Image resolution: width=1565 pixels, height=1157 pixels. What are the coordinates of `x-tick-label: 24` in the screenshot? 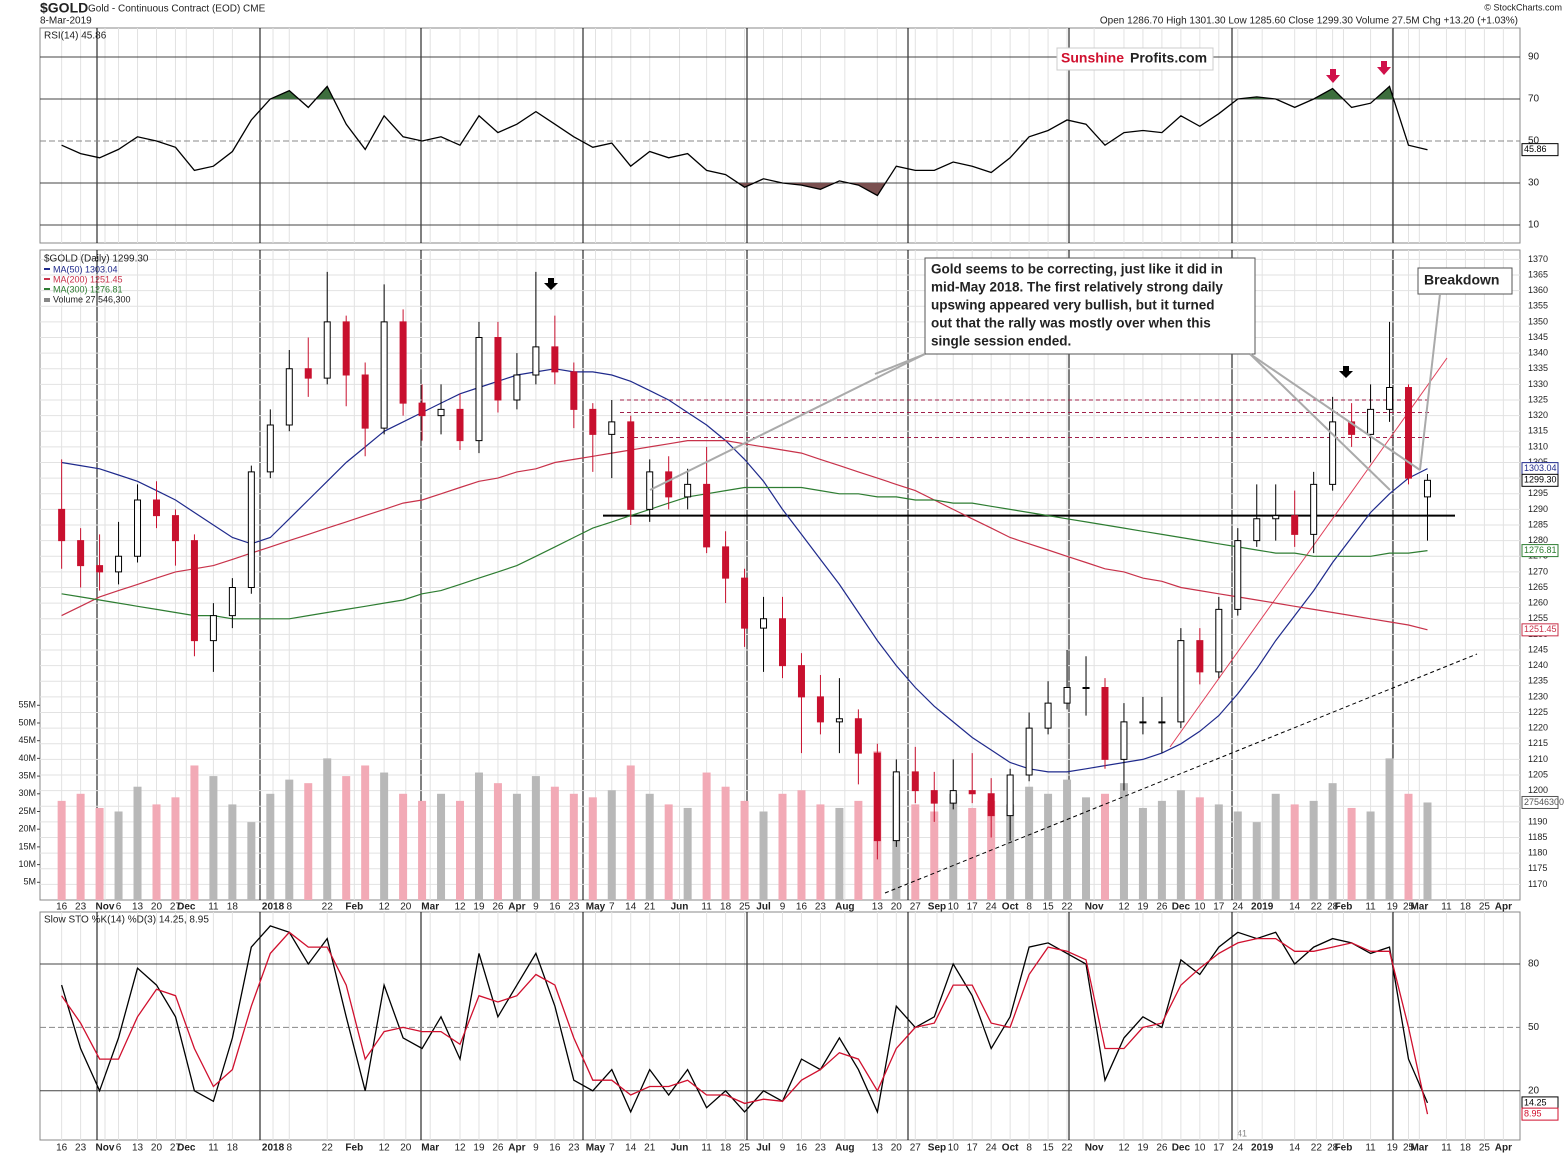 It's located at (1238, 1148).